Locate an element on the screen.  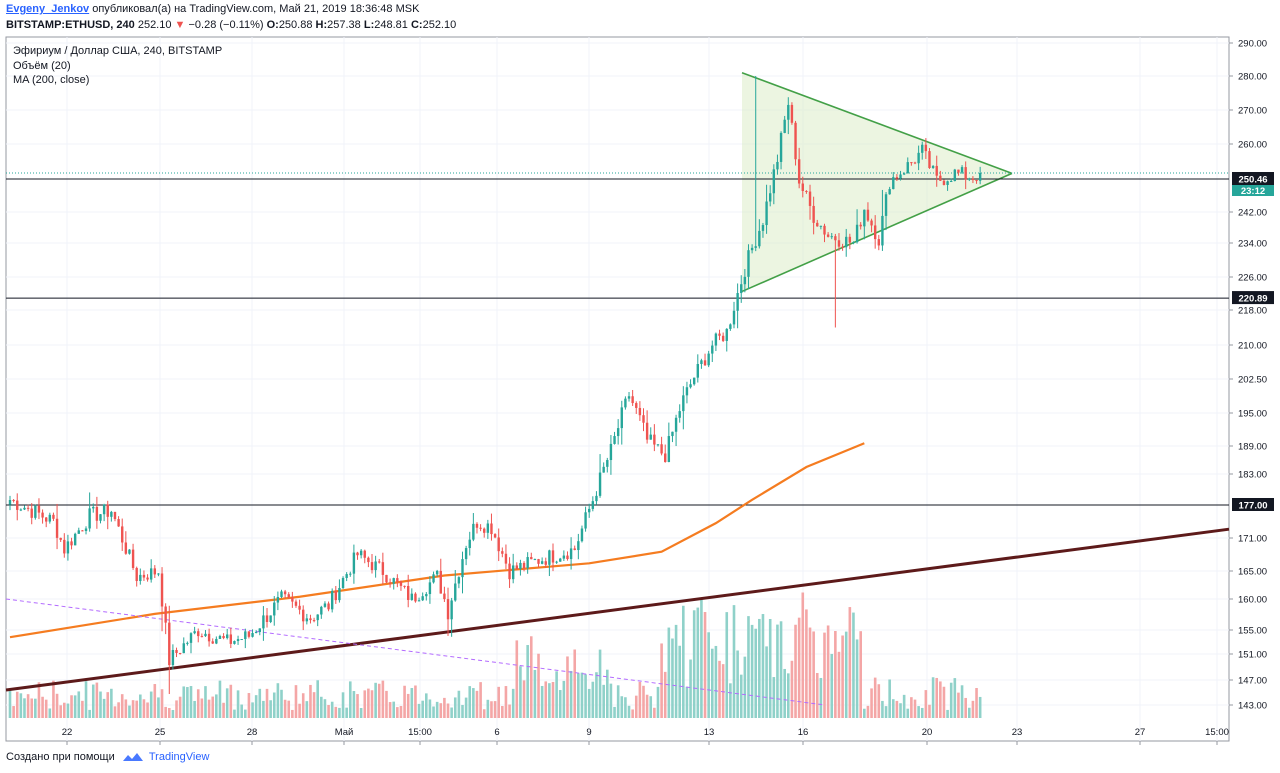
y-tick-label: 202.50 is located at coordinates (1252, 380).